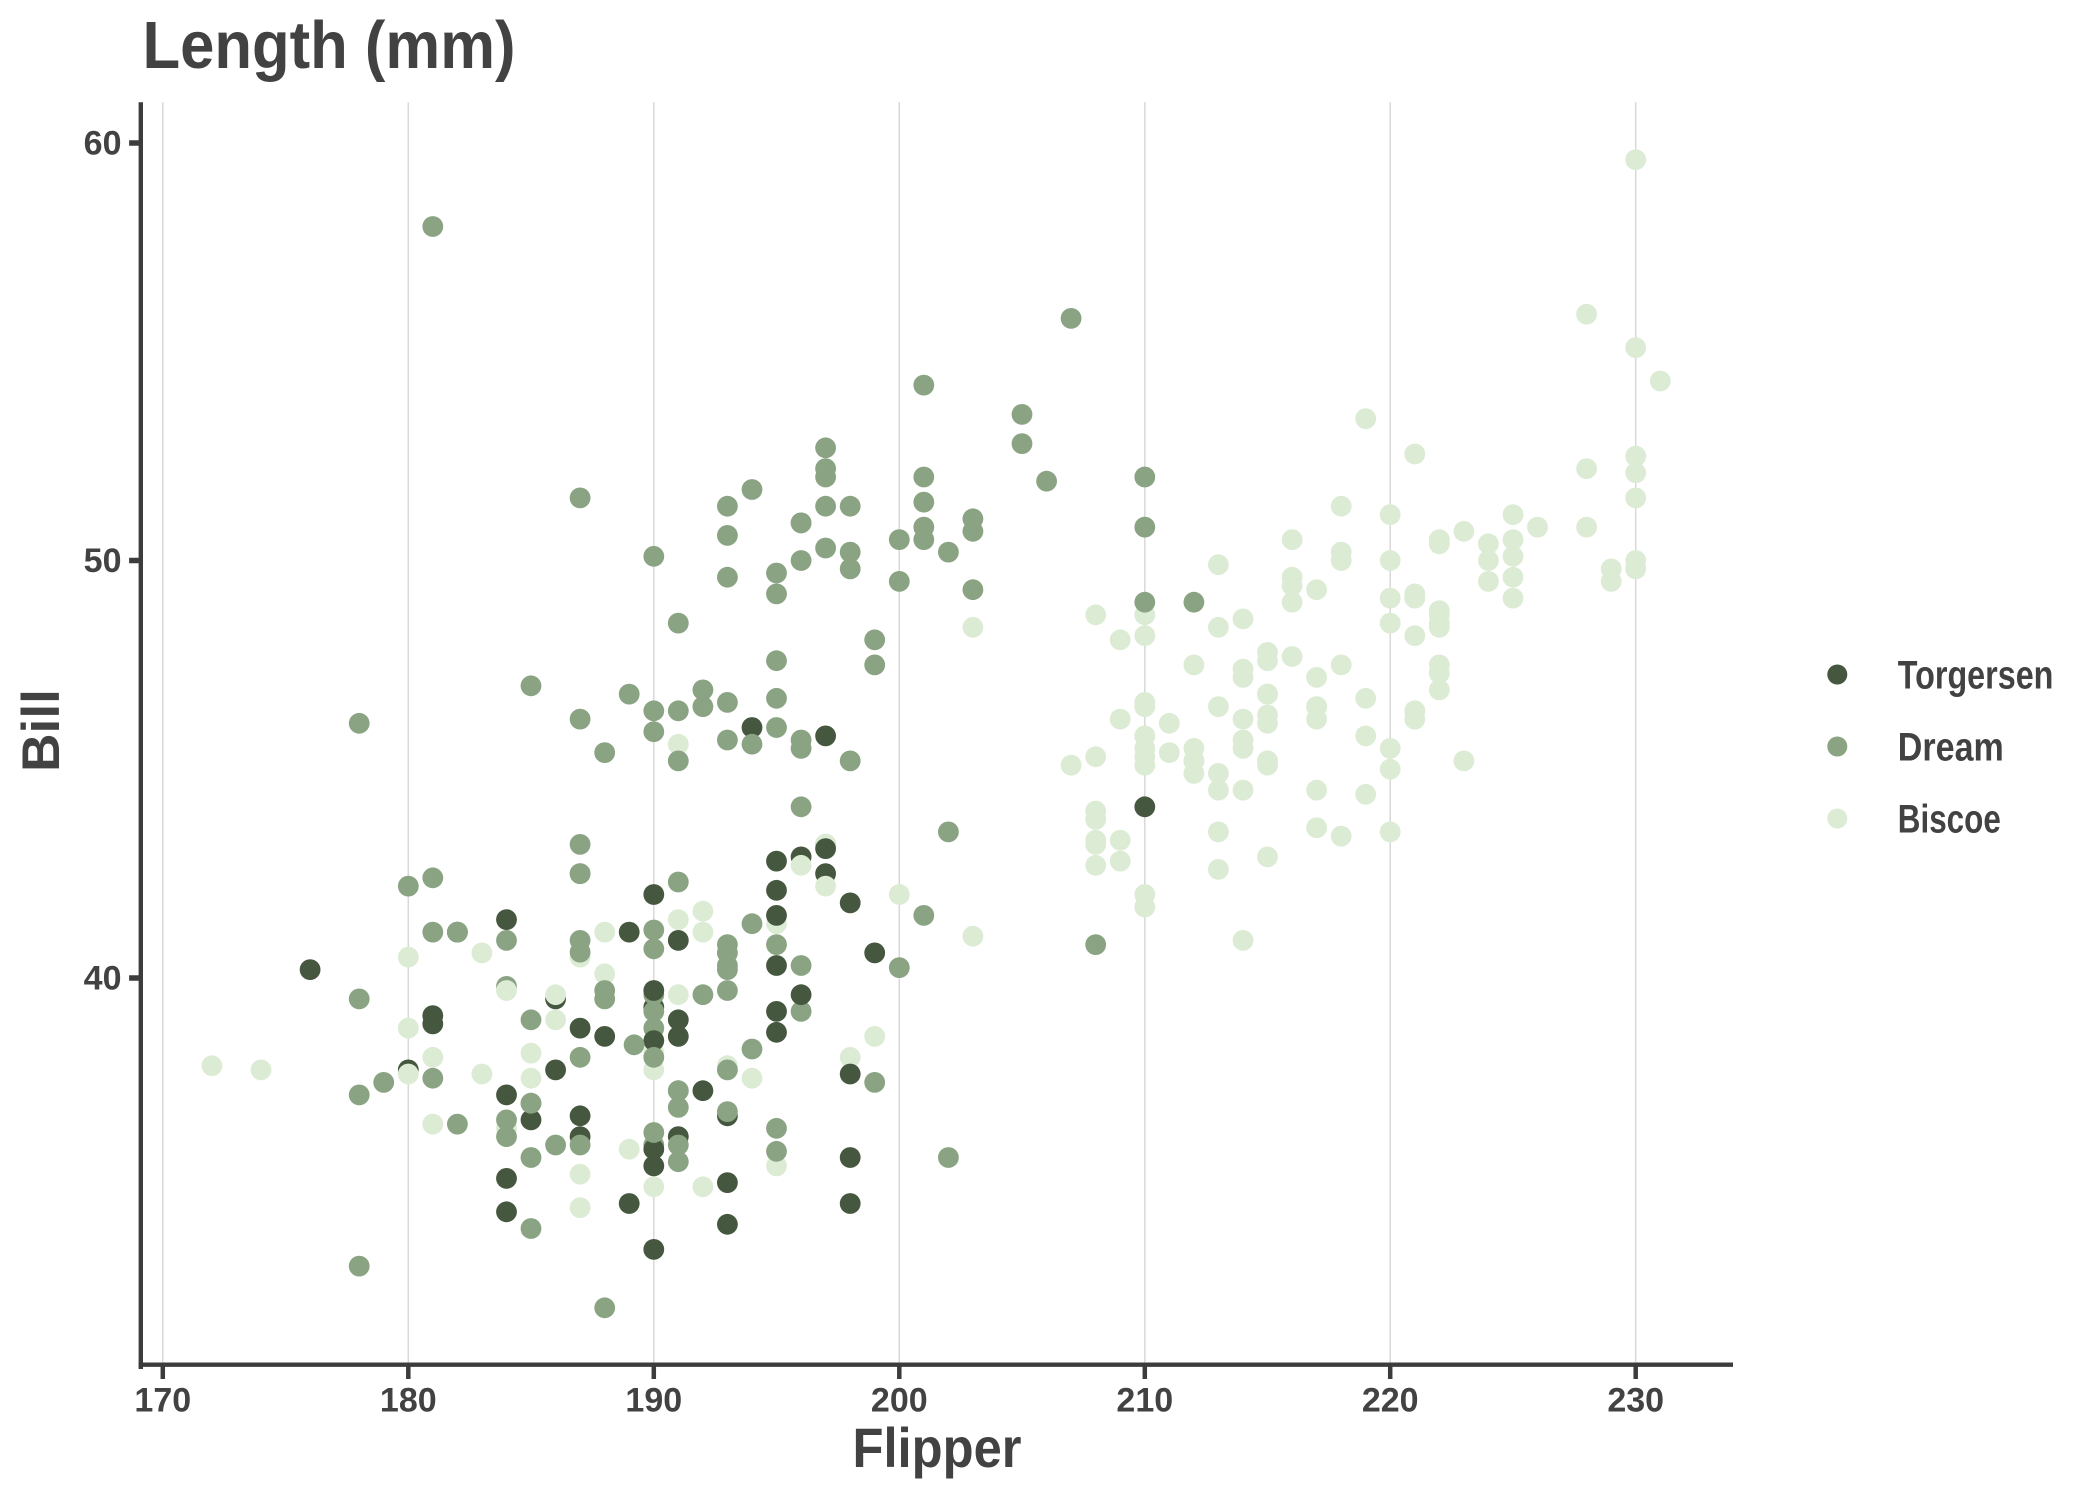  I want to click on svg-text: 230, so click(1635, 1401).